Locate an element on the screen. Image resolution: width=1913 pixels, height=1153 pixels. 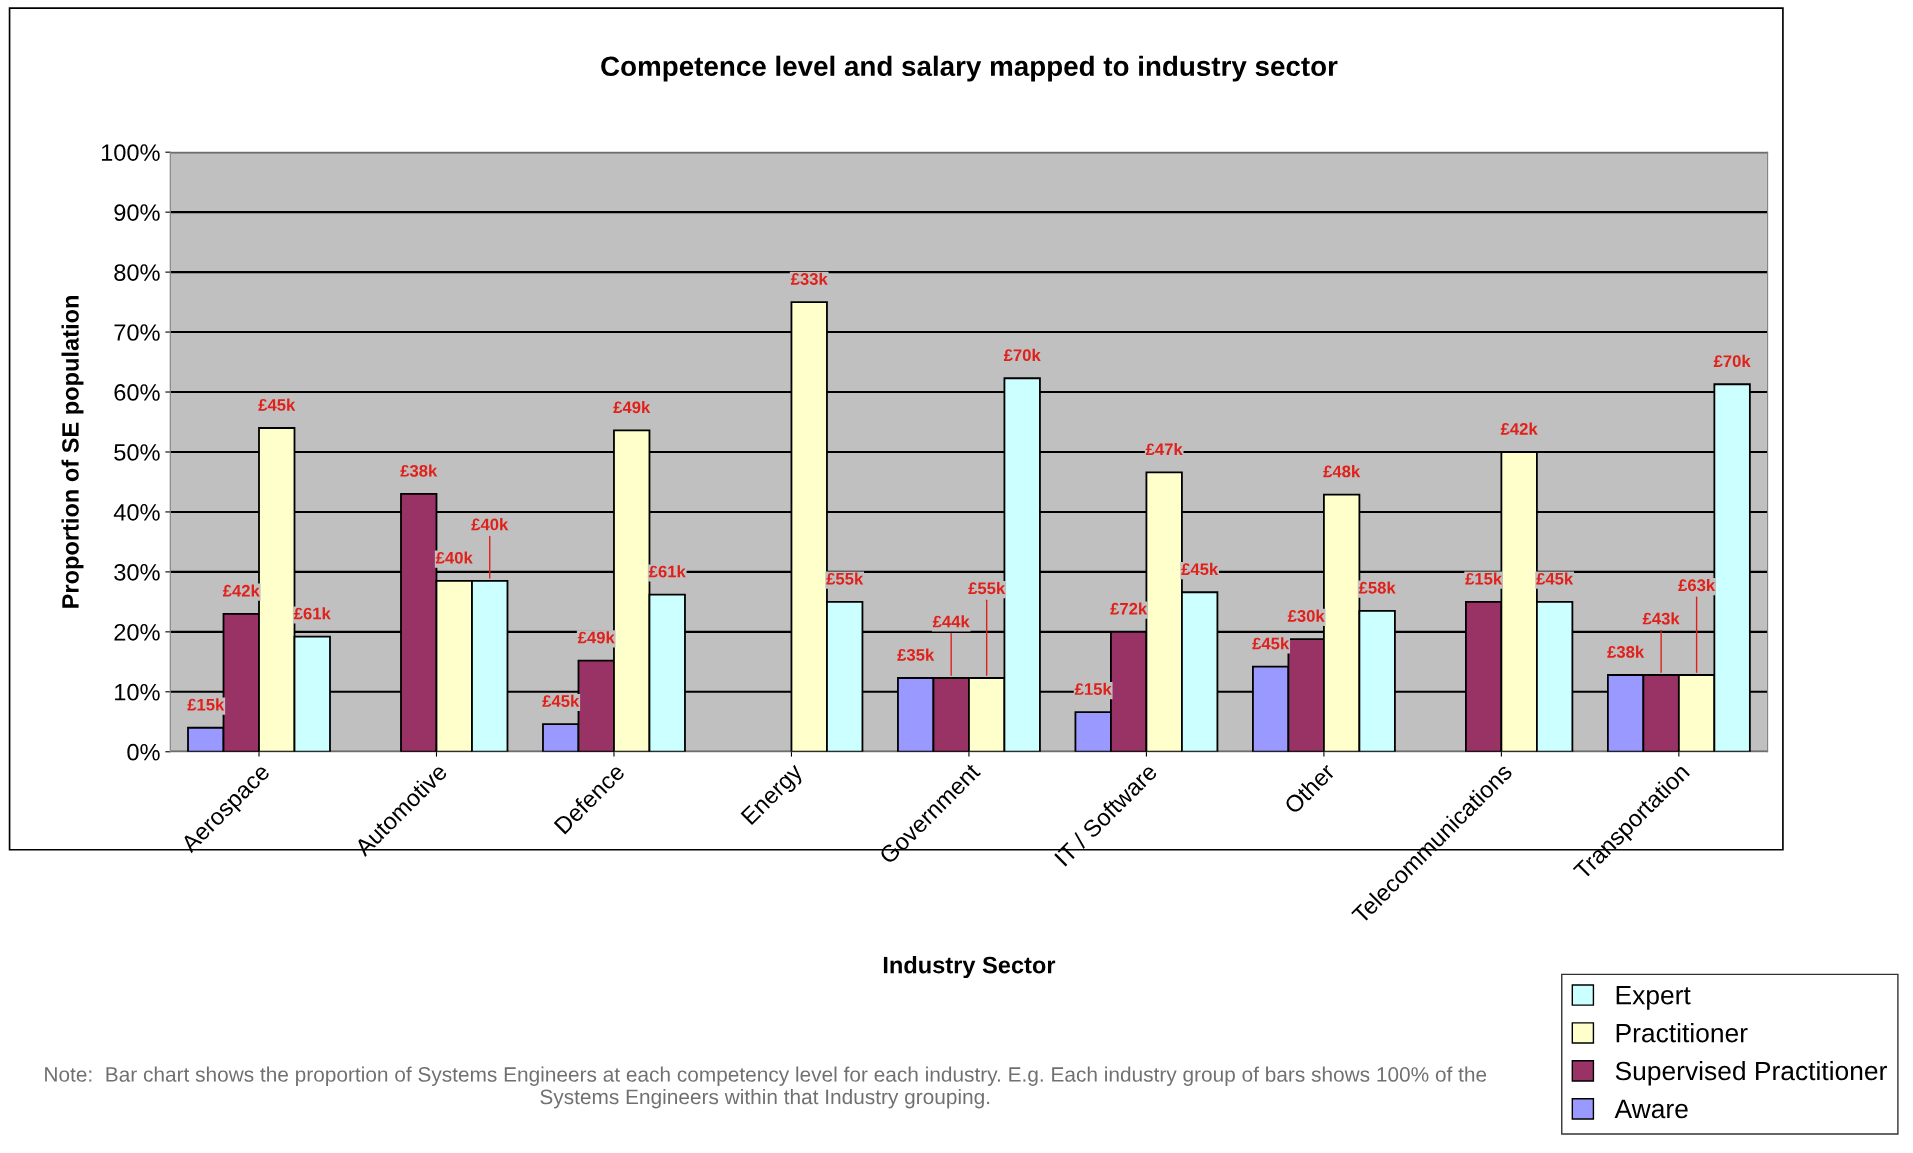
chart-title: Competence level and salary mapped to industry sector is located at coordinates (969, 68).